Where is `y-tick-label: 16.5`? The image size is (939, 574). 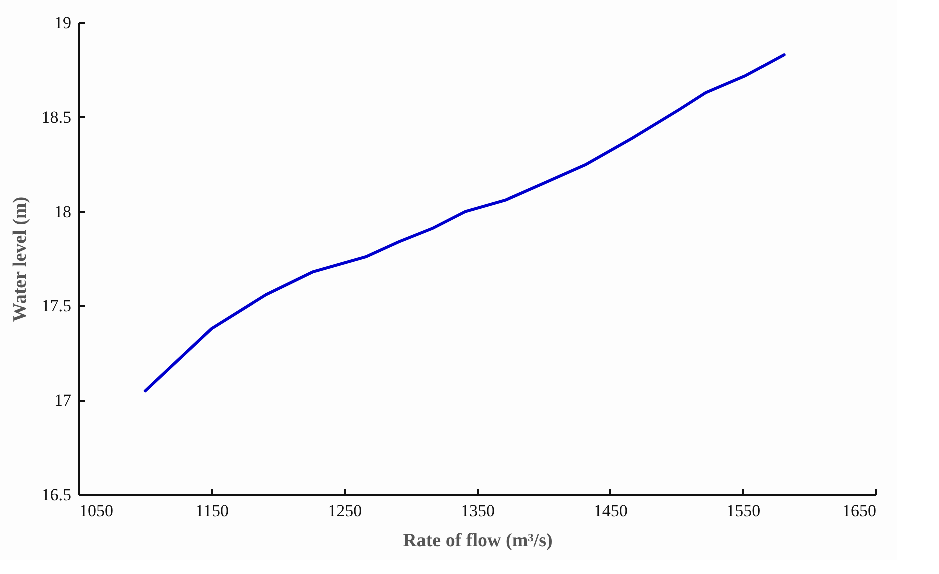
y-tick-label: 16.5 is located at coordinates (57, 495).